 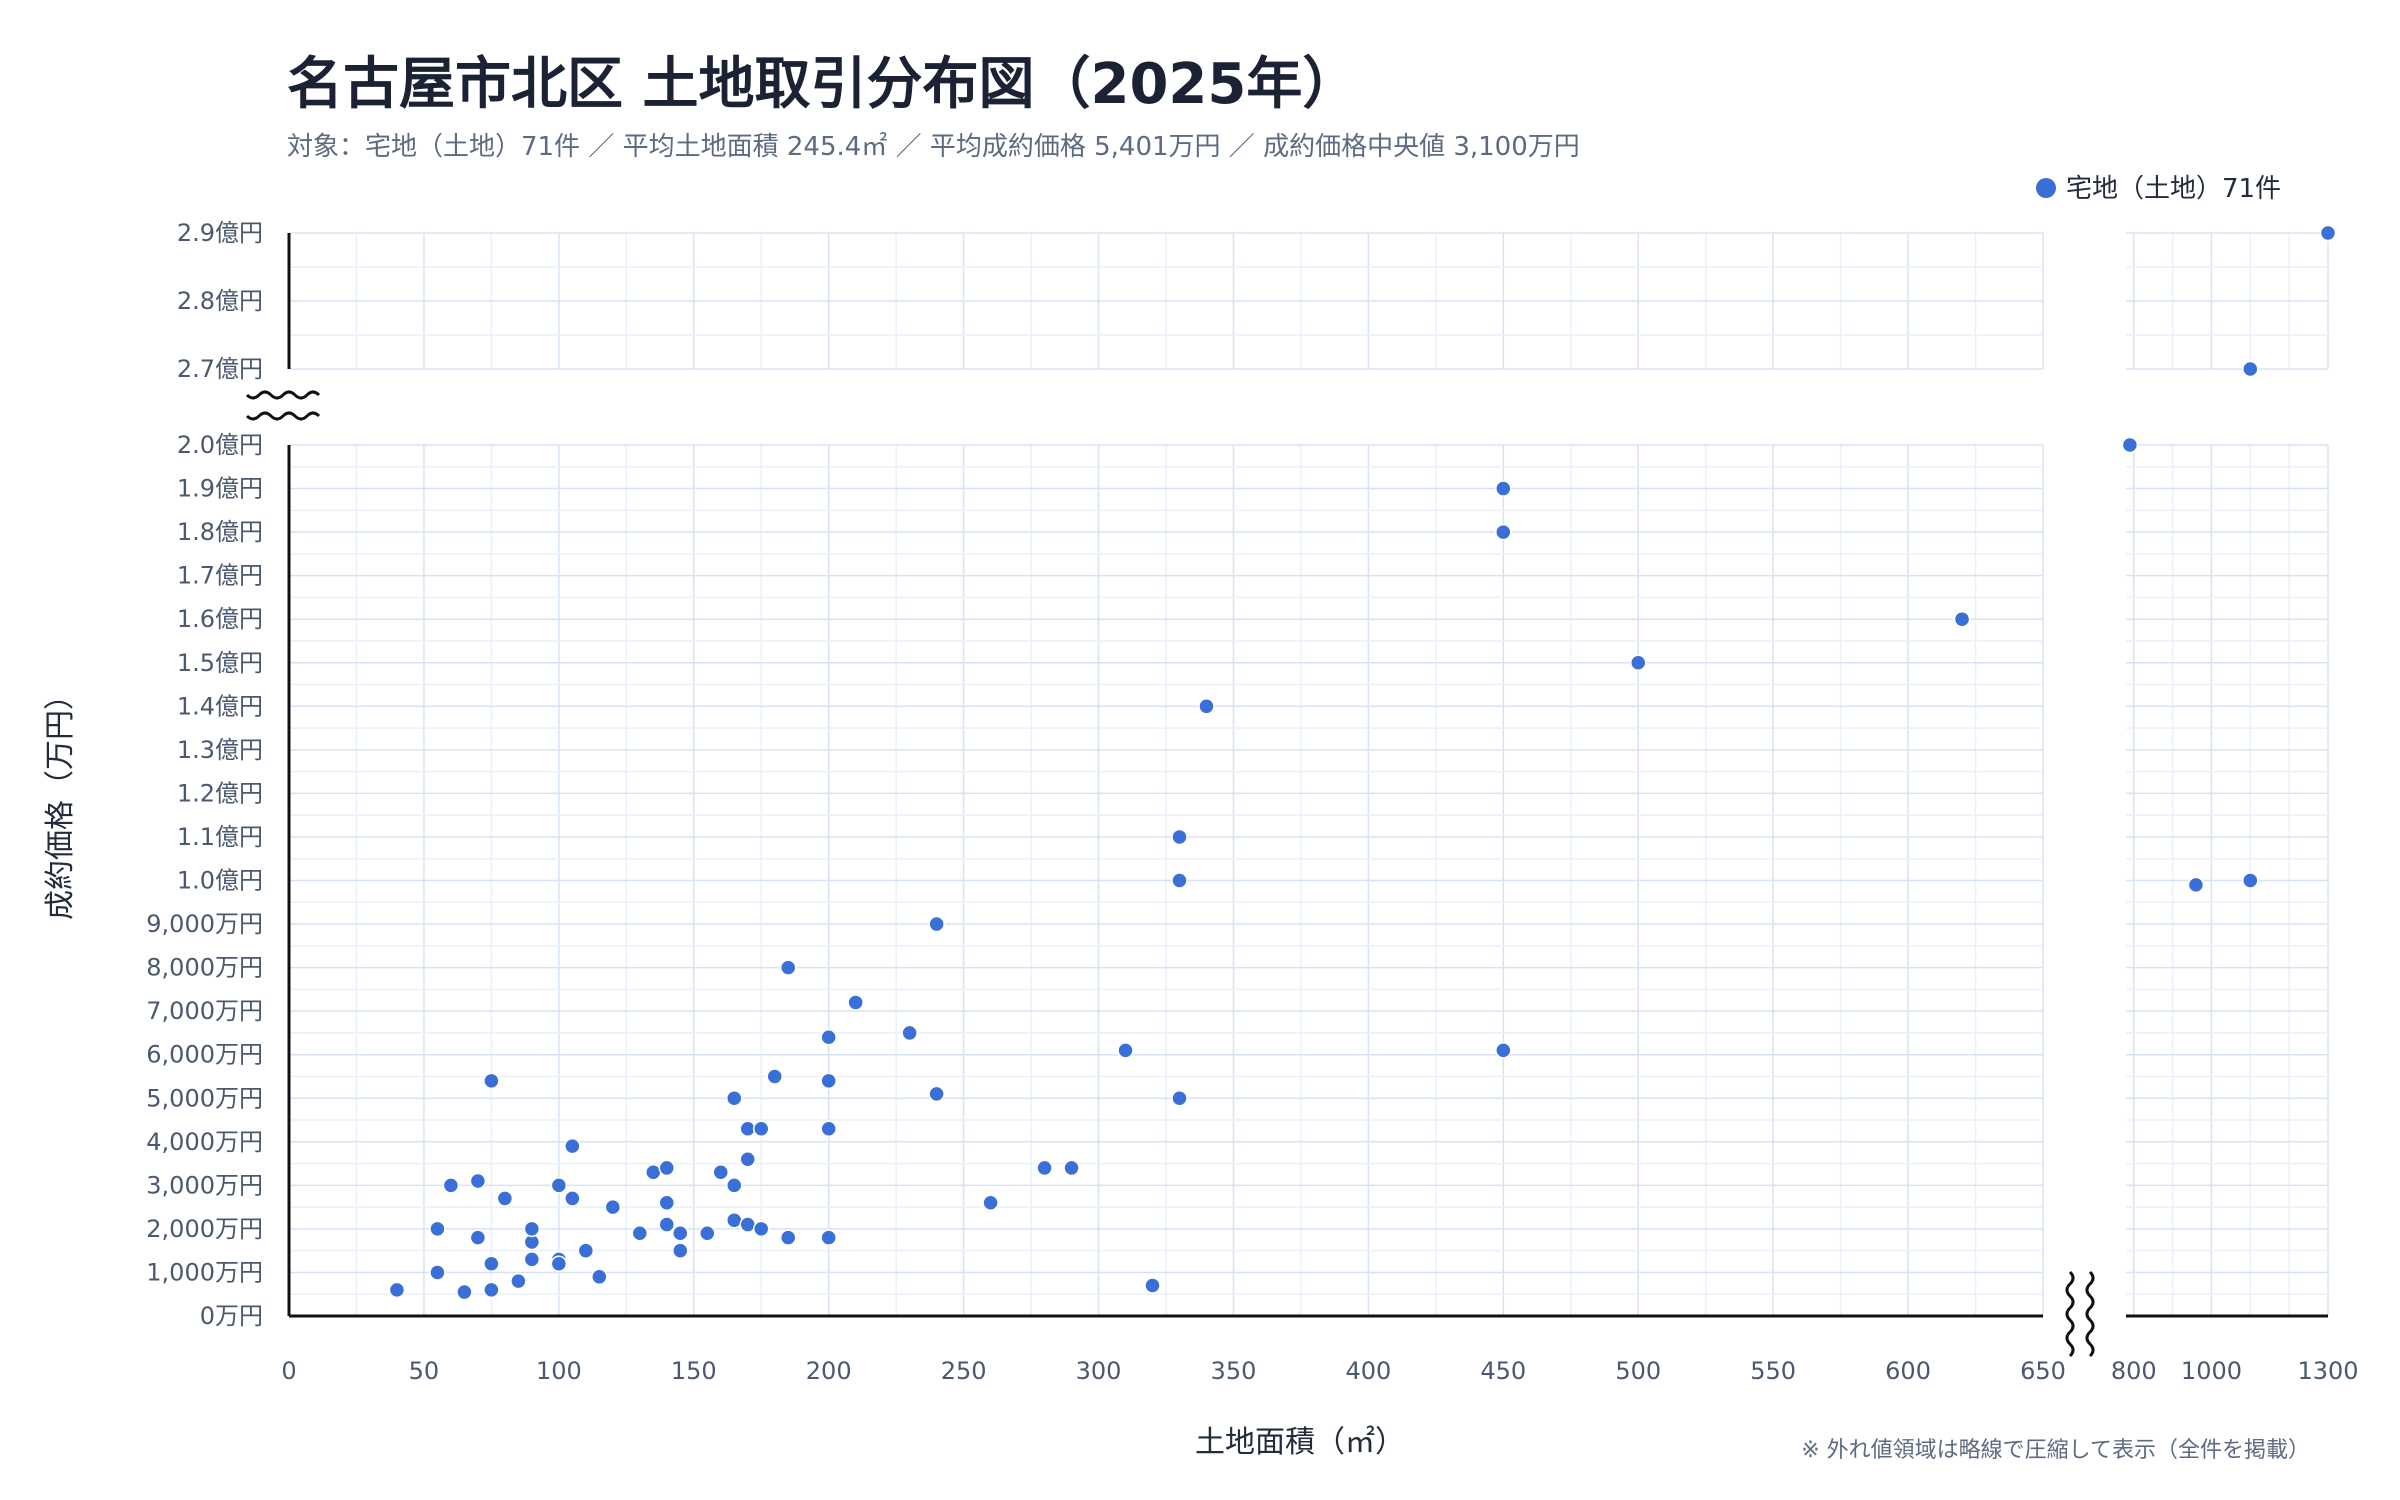 I want to click on y-tick-label: 8,000万円, so click(x=204, y=968).